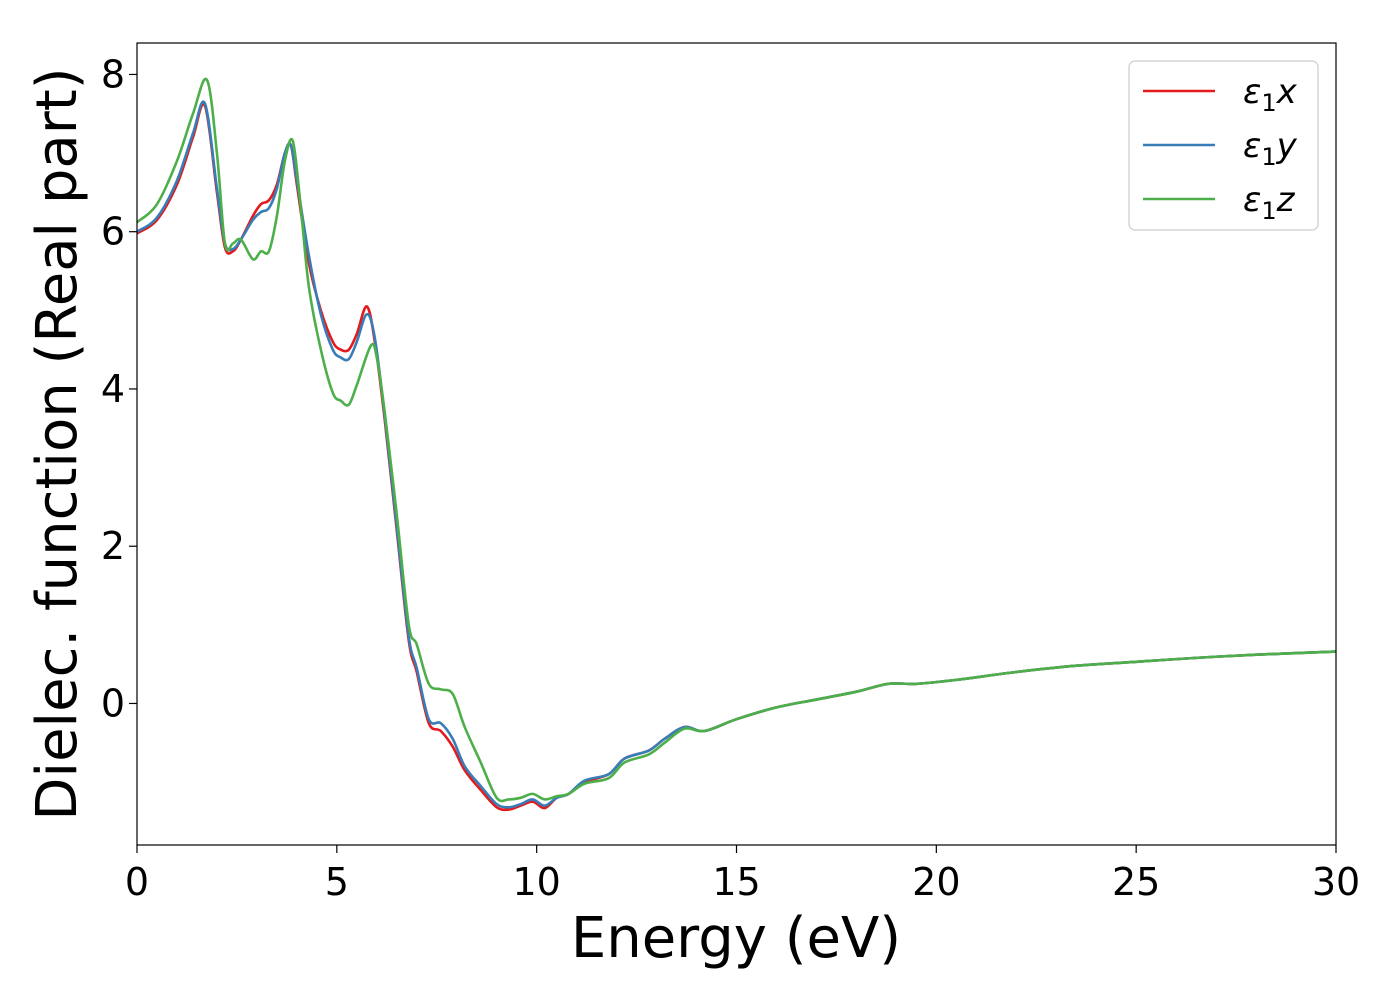 Image resolution: width=1400 pixels, height=1000 pixels. What do you see at coordinates (113, 703) in the screenshot?
I see `y-tick-label: 0` at bounding box center [113, 703].